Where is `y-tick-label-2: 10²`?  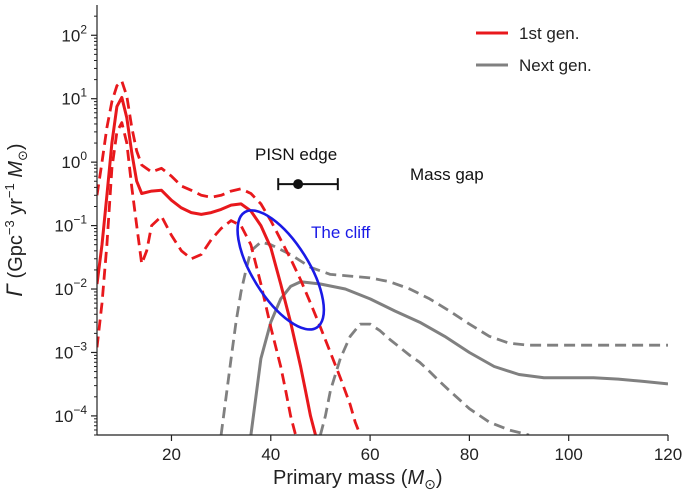 y-tick-label-2: 10² is located at coordinates (74, 33).